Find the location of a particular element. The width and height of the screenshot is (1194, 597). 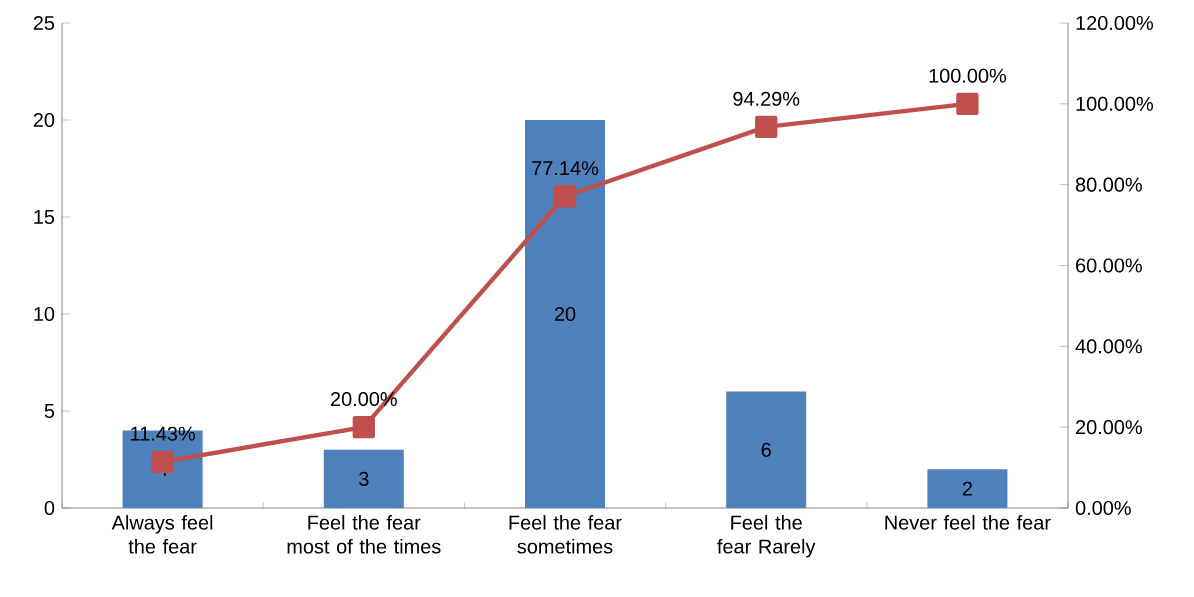

data-label: 20 is located at coordinates (565, 314).